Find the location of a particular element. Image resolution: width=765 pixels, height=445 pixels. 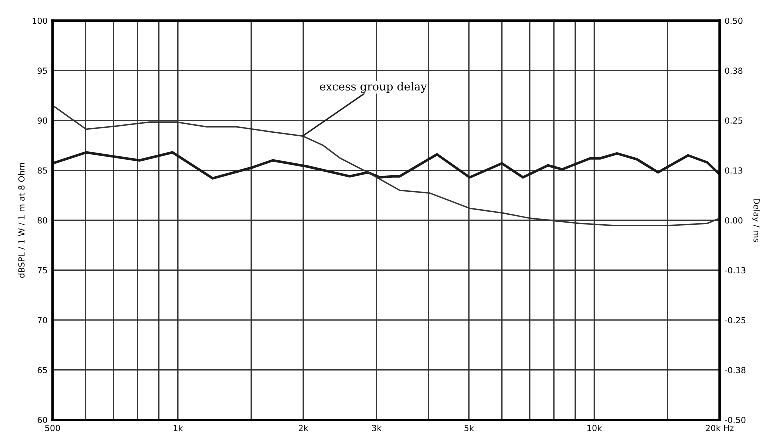

y-axis-title: dBSPL / 1 W / 1 m at 8 Ohm is located at coordinates (22, 220).